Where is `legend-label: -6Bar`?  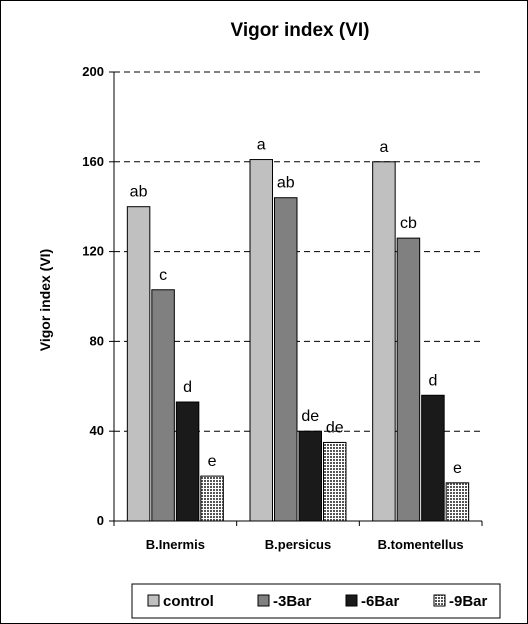
legend-label: -6Bar is located at coordinates (380, 601).